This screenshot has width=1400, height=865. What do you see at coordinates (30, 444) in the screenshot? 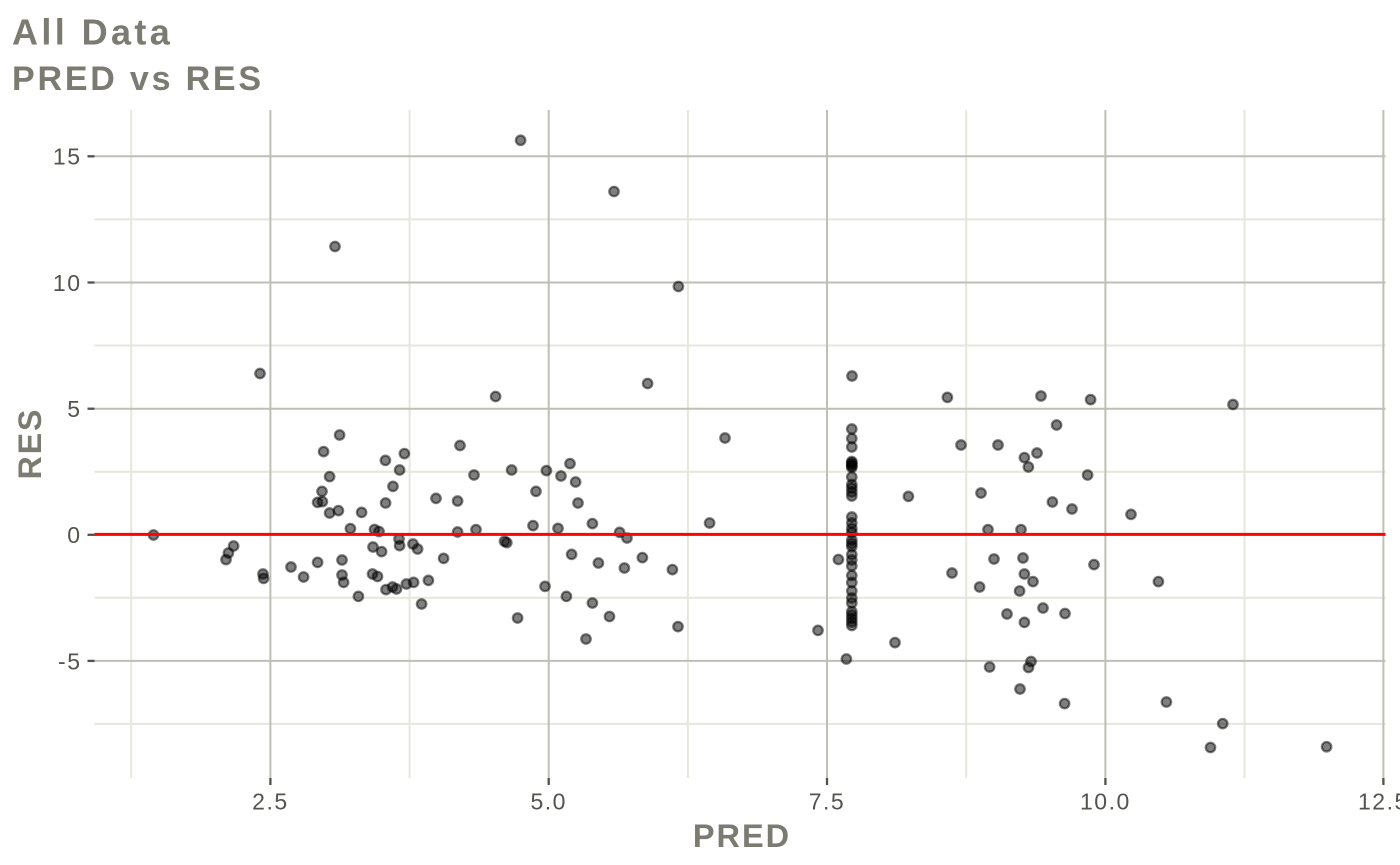
I see `svg-text: RES` at bounding box center [30, 444].